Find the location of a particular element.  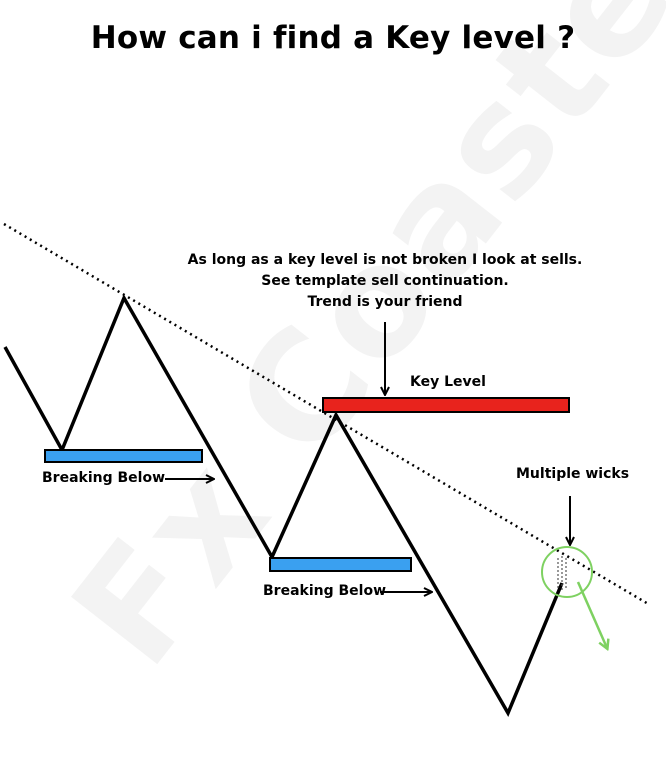

key-level-zone is located at coordinates (446, 405).